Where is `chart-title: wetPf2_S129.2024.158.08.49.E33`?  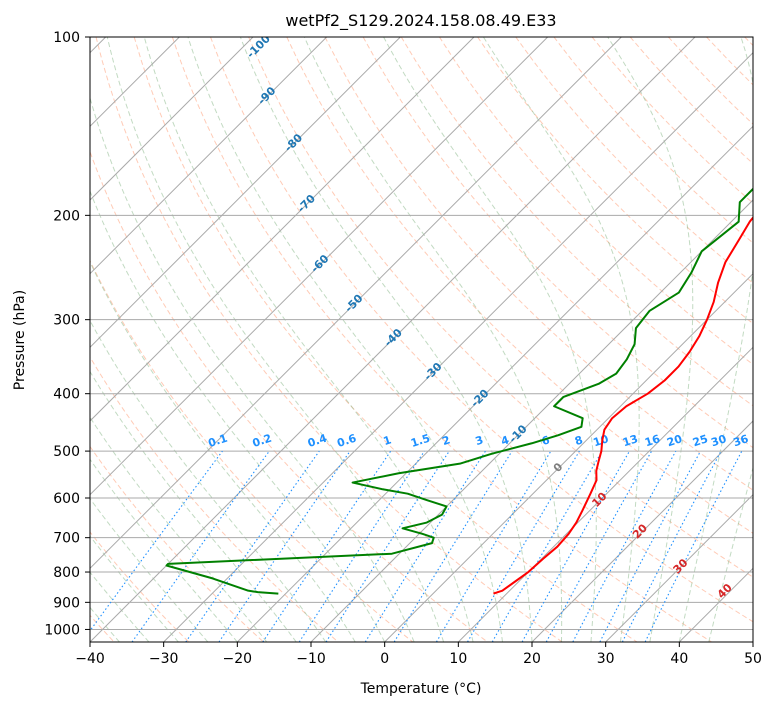 chart-title: wetPf2_S129.2024.158.08.49.E33 is located at coordinates (420, 21).